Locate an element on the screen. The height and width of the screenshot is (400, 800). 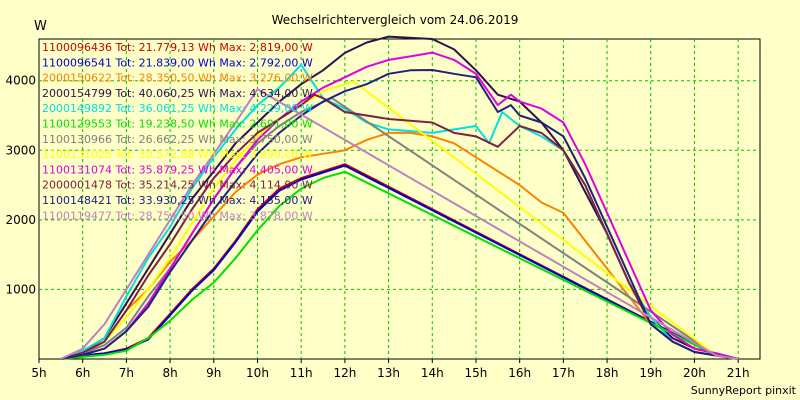
x-tick-label: 16h is located at coordinates (519, 373).